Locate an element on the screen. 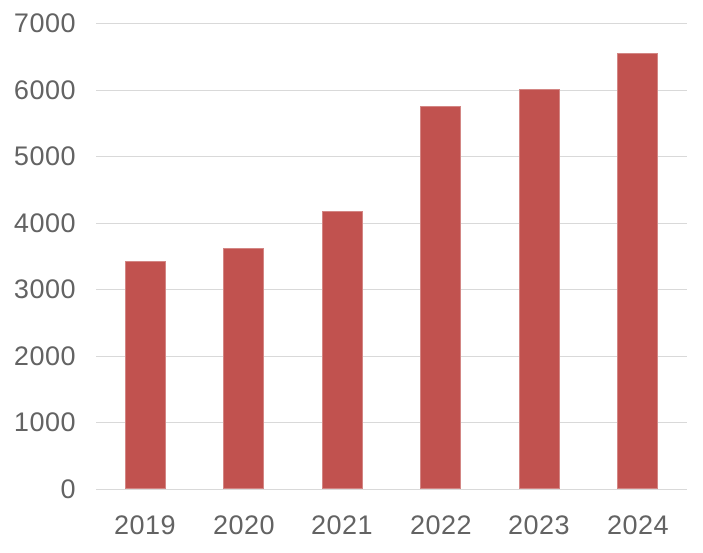 The width and height of the screenshot is (703, 553). x-tick-label: 2024 is located at coordinates (638, 525).